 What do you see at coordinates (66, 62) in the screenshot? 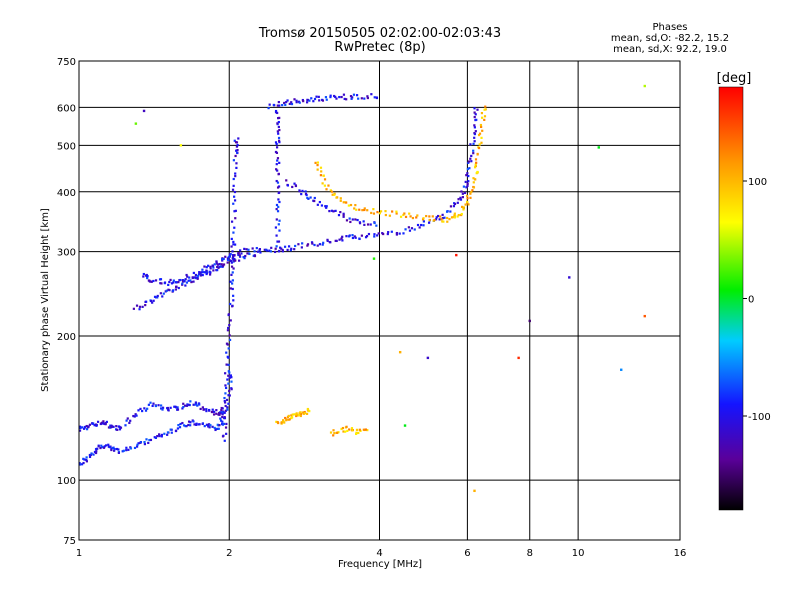
I see `y-tick-label: 750` at bounding box center [66, 62].